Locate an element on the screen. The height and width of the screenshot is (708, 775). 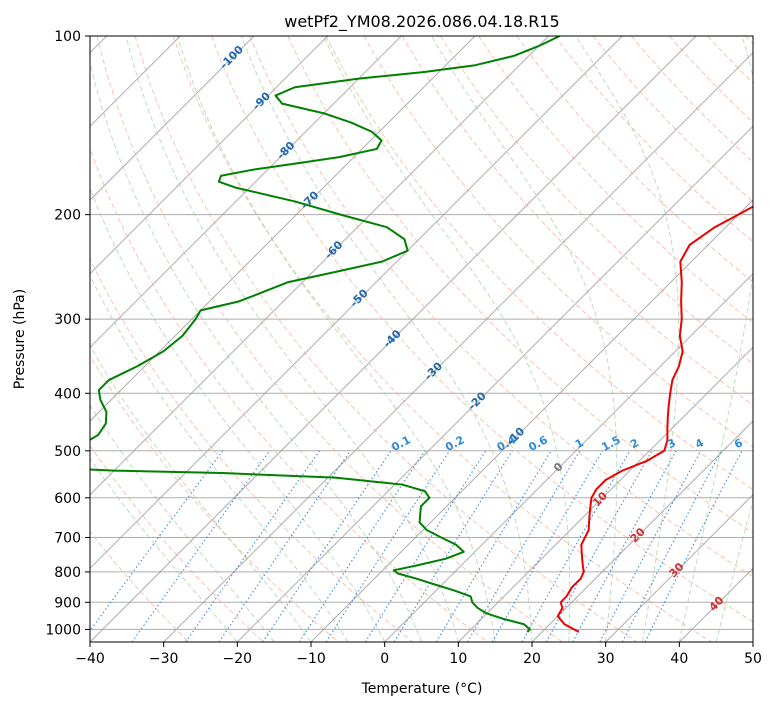
x-tick-label: 20 is located at coordinates (532, 659).